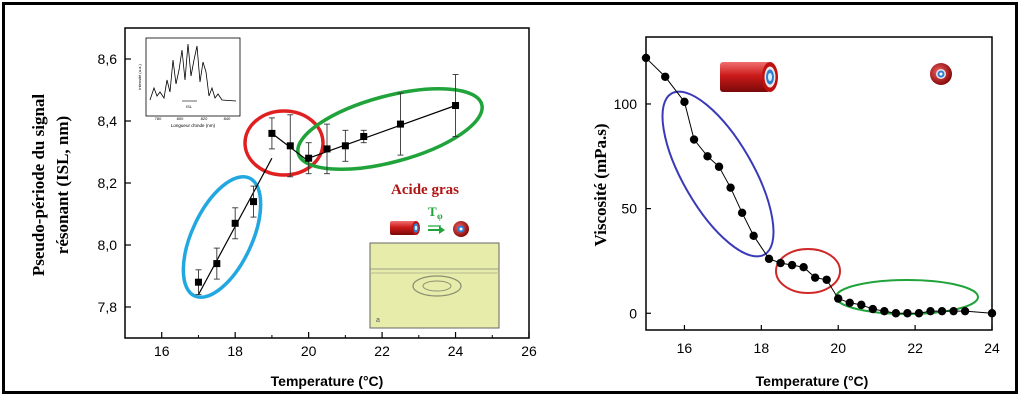 The height and width of the screenshot is (401, 1024). I want to click on micrograph-ring-inner, so click(437, 286).